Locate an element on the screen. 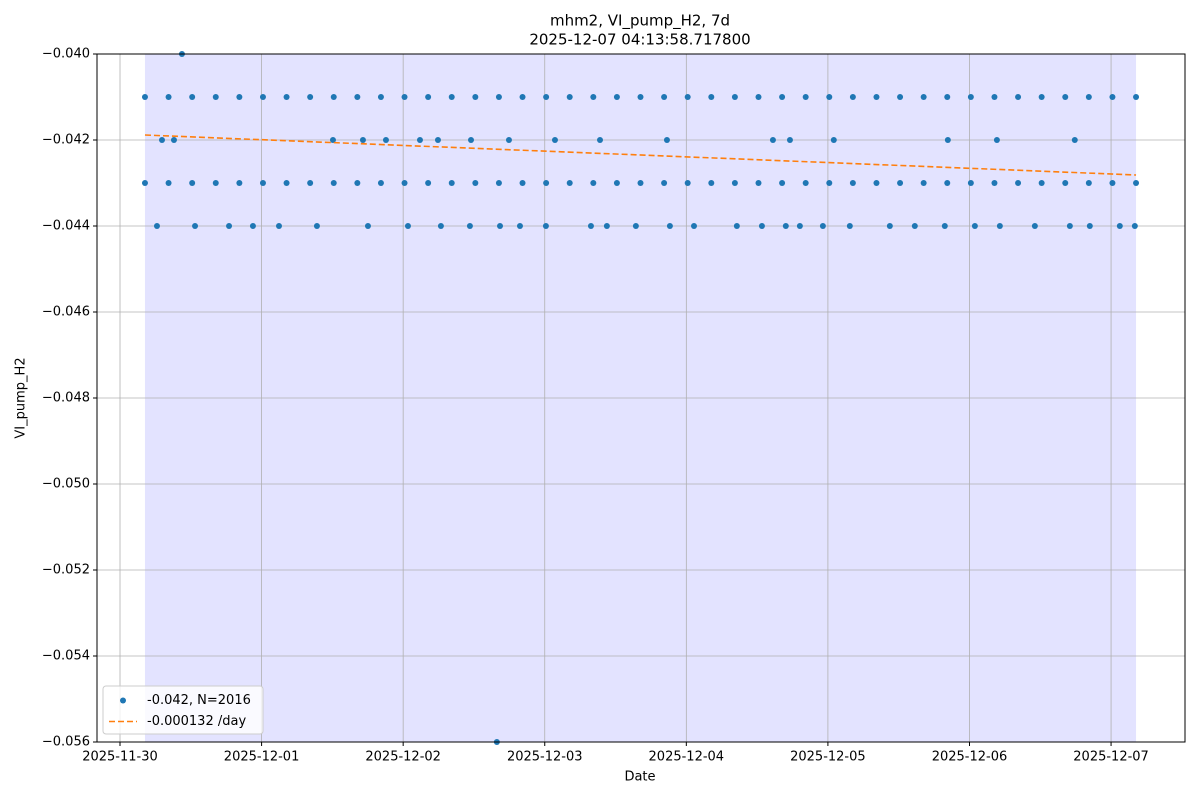 This screenshot has width=1200, height=800. y-tick-label: −0.042 is located at coordinates (66, 140).